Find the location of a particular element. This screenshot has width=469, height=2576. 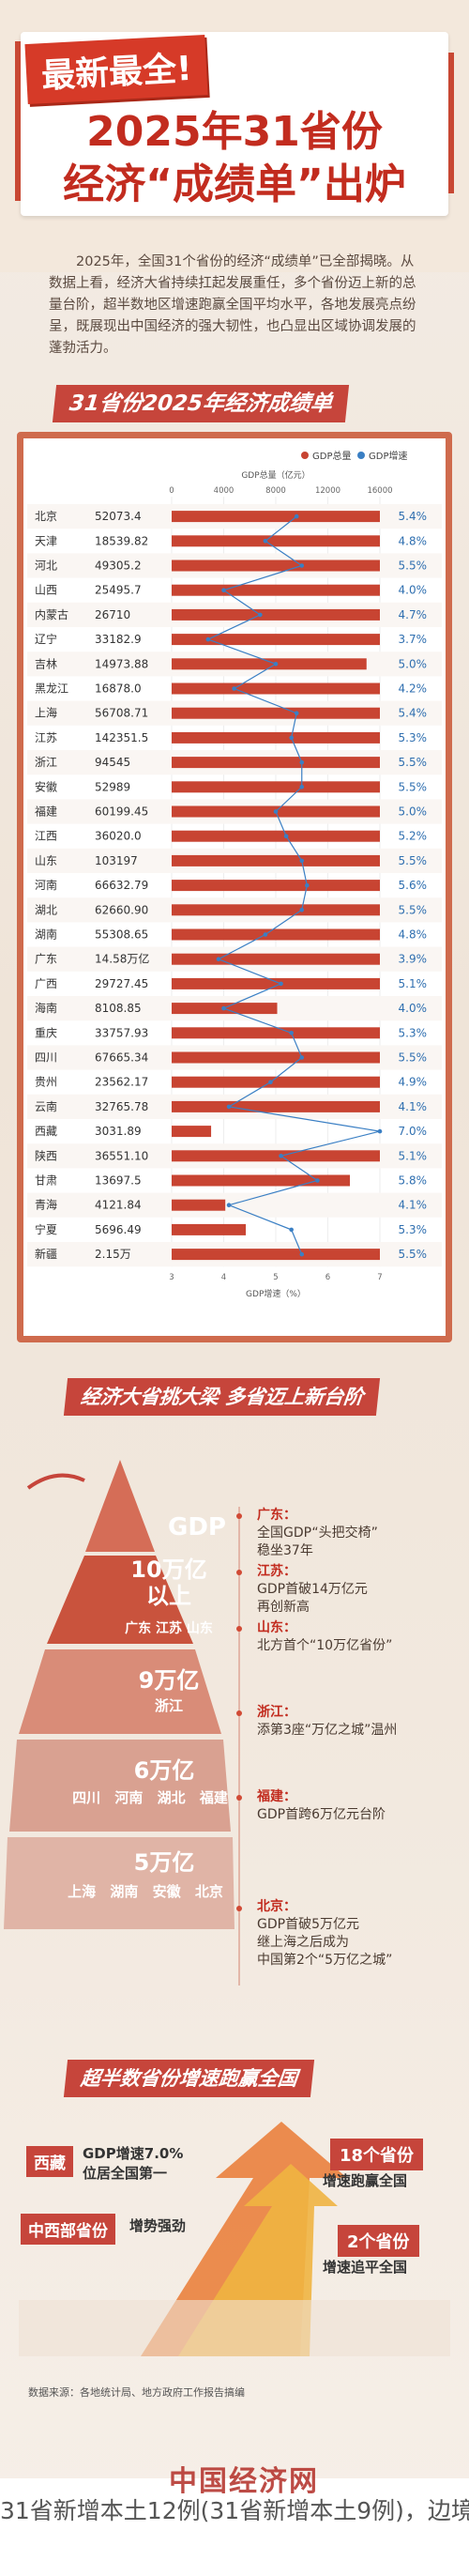

top-axis-label: GDP总量（亿元） is located at coordinates (275, 475).